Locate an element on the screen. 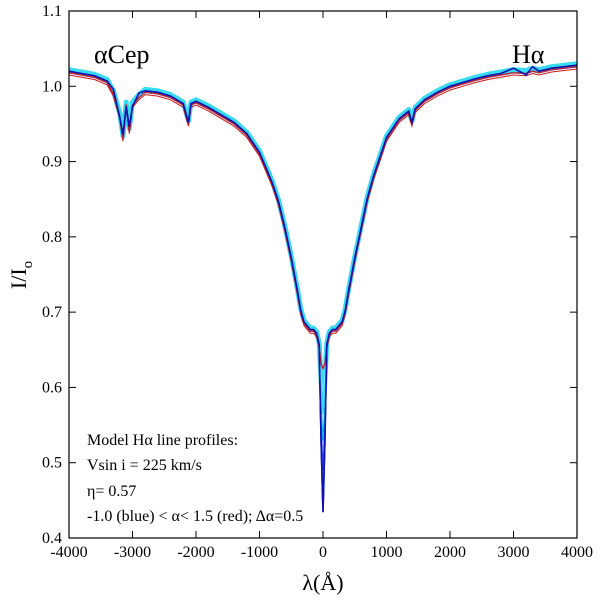 This screenshot has height=600, width=600. corner-label-star: αCep is located at coordinates (122, 54).